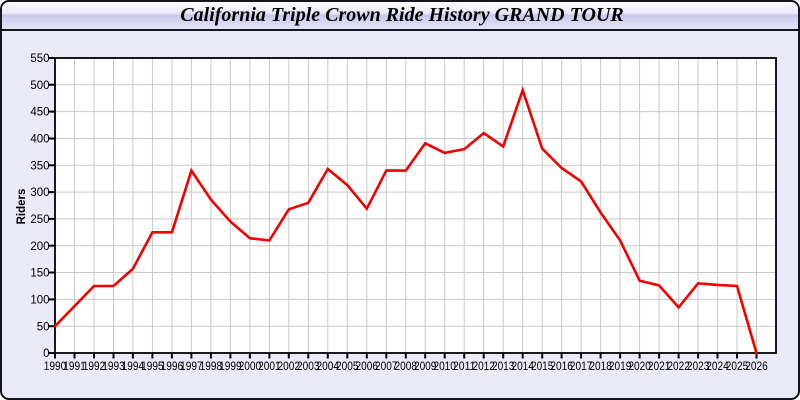 The image size is (800, 400). What do you see at coordinates (678, 366) in the screenshot?
I see `svg-text: 2022` at bounding box center [678, 366].